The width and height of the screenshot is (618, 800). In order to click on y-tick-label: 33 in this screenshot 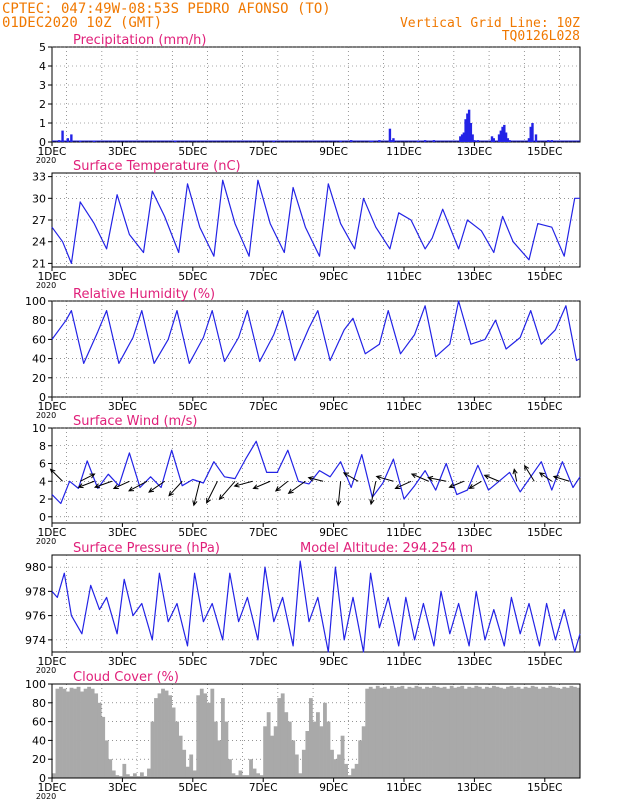, I will do `click(39, 177)`.